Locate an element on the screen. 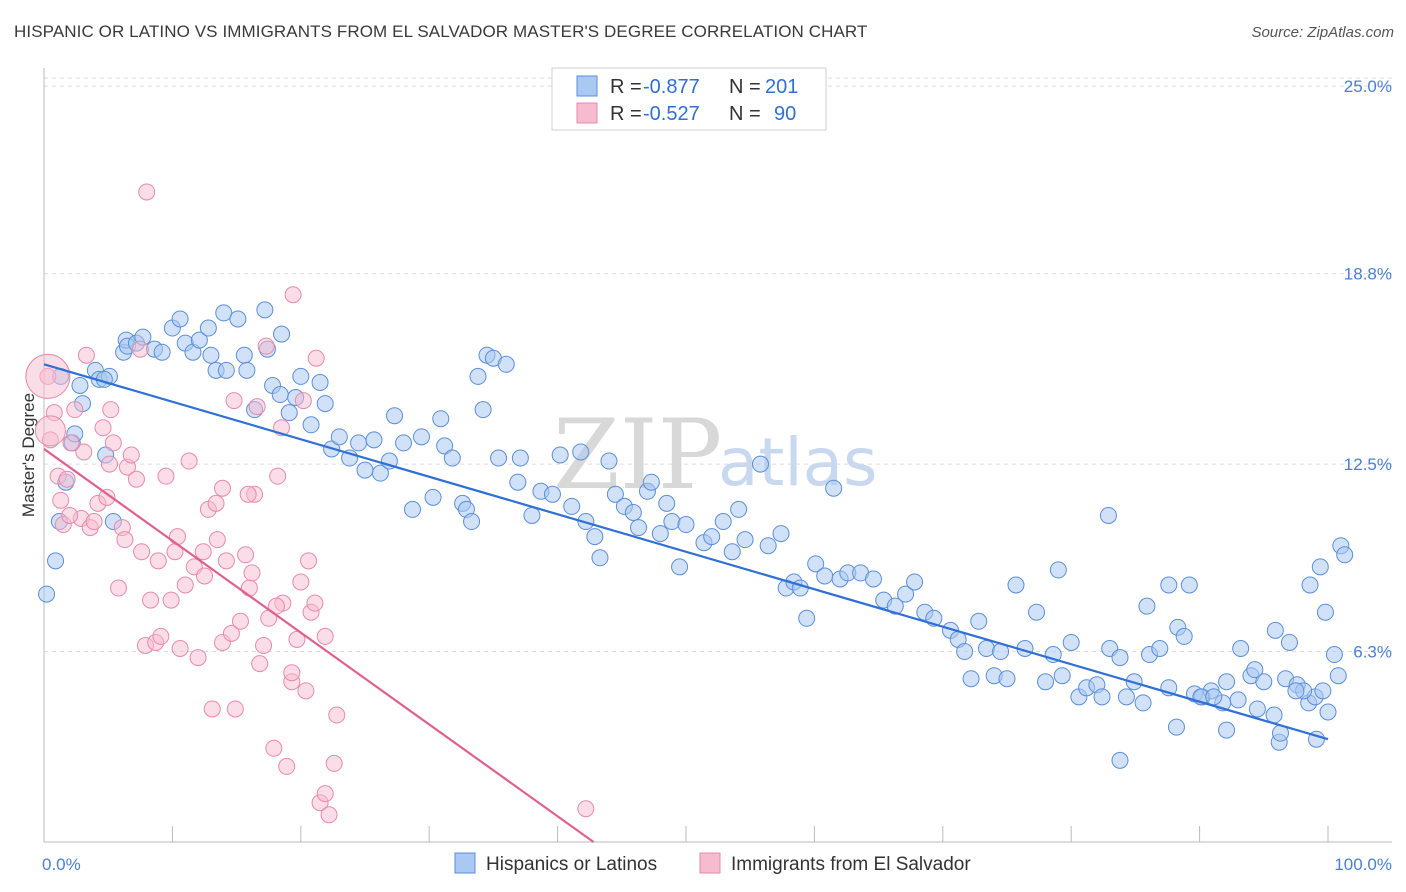  stats-legend: R = -0.877 N = 201 R = -0.527 N = 90 is located at coordinates (689, 99).